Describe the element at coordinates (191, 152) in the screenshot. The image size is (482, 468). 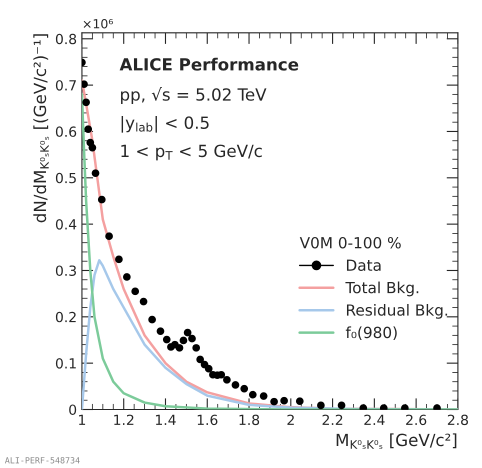
I see `annotation: 1 < p$_{T}$ < 5 GeV/c` at that location.